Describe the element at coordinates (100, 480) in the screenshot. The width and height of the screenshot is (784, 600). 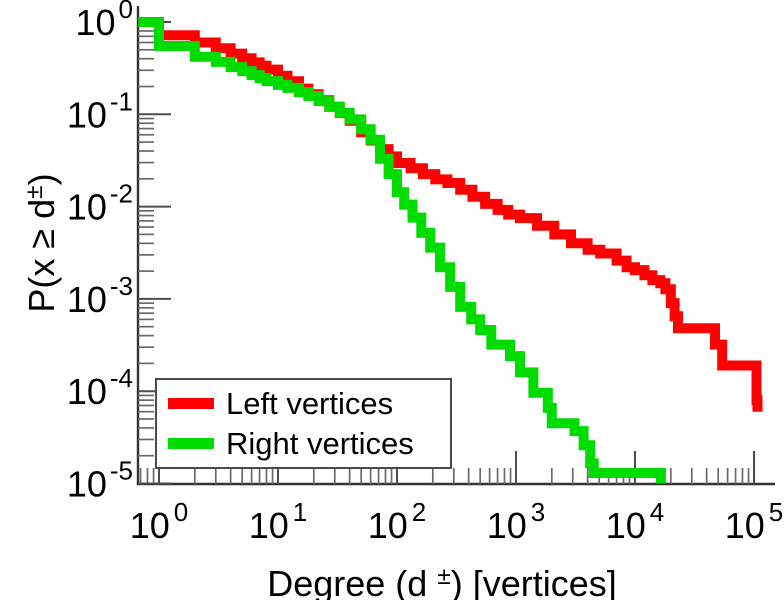
I see `y-tick-label: 10 -5` at that location.